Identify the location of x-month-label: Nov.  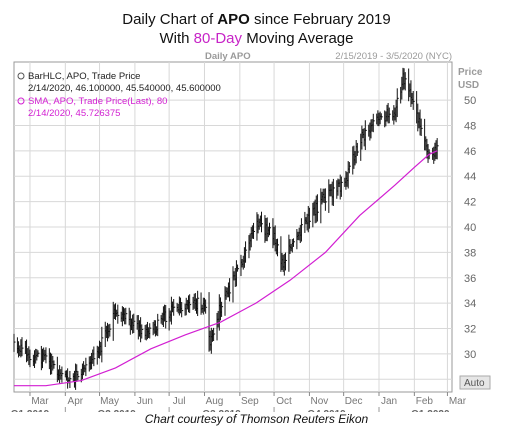
(320, 401).